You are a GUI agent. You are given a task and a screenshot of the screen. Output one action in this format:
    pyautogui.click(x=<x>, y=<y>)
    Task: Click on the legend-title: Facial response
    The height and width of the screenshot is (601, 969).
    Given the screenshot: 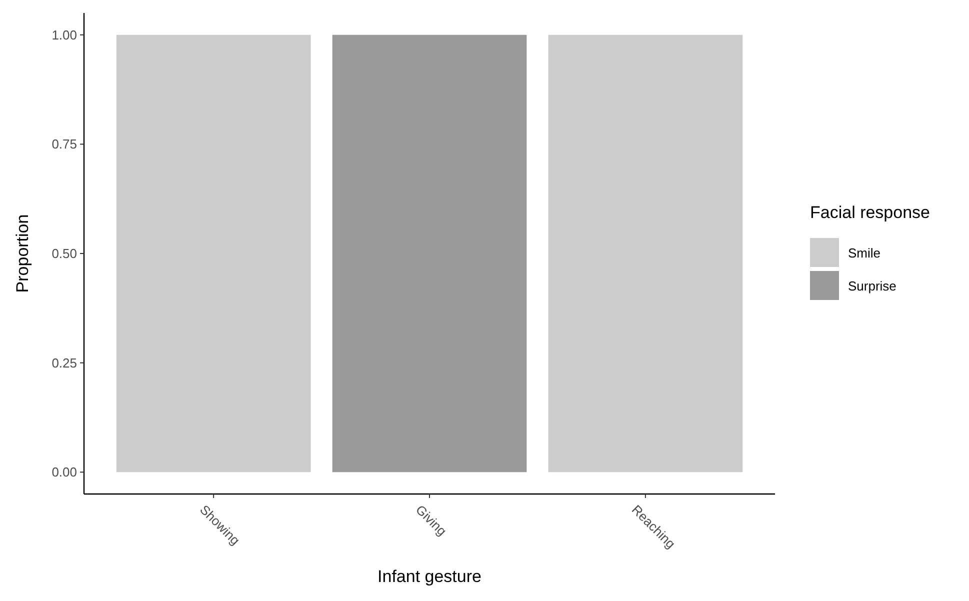 What is the action you would take?
    pyautogui.click(x=870, y=212)
    